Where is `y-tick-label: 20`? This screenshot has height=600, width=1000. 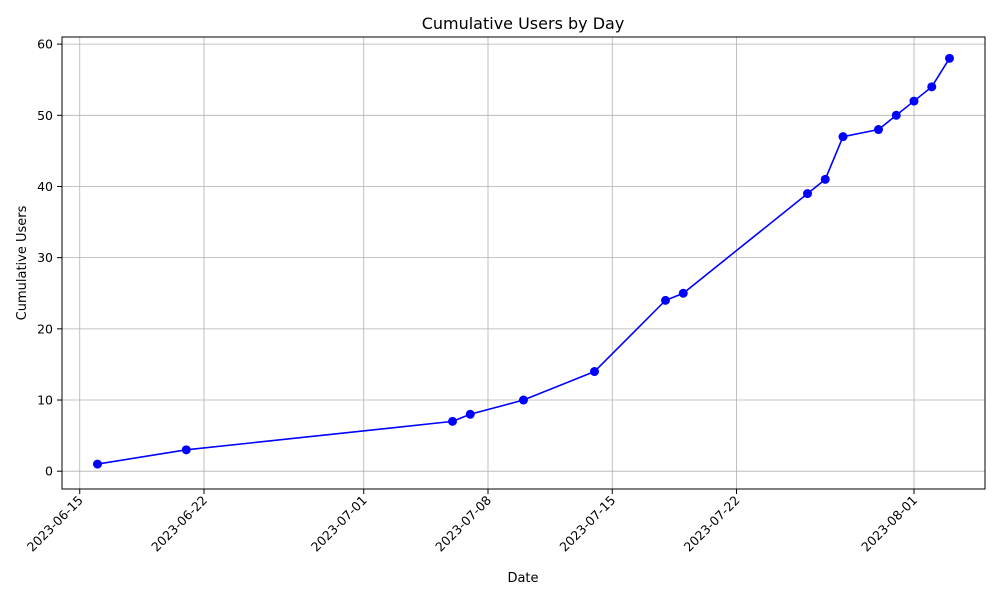 y-tick-label: 20 is located at coordinates (45, 328).